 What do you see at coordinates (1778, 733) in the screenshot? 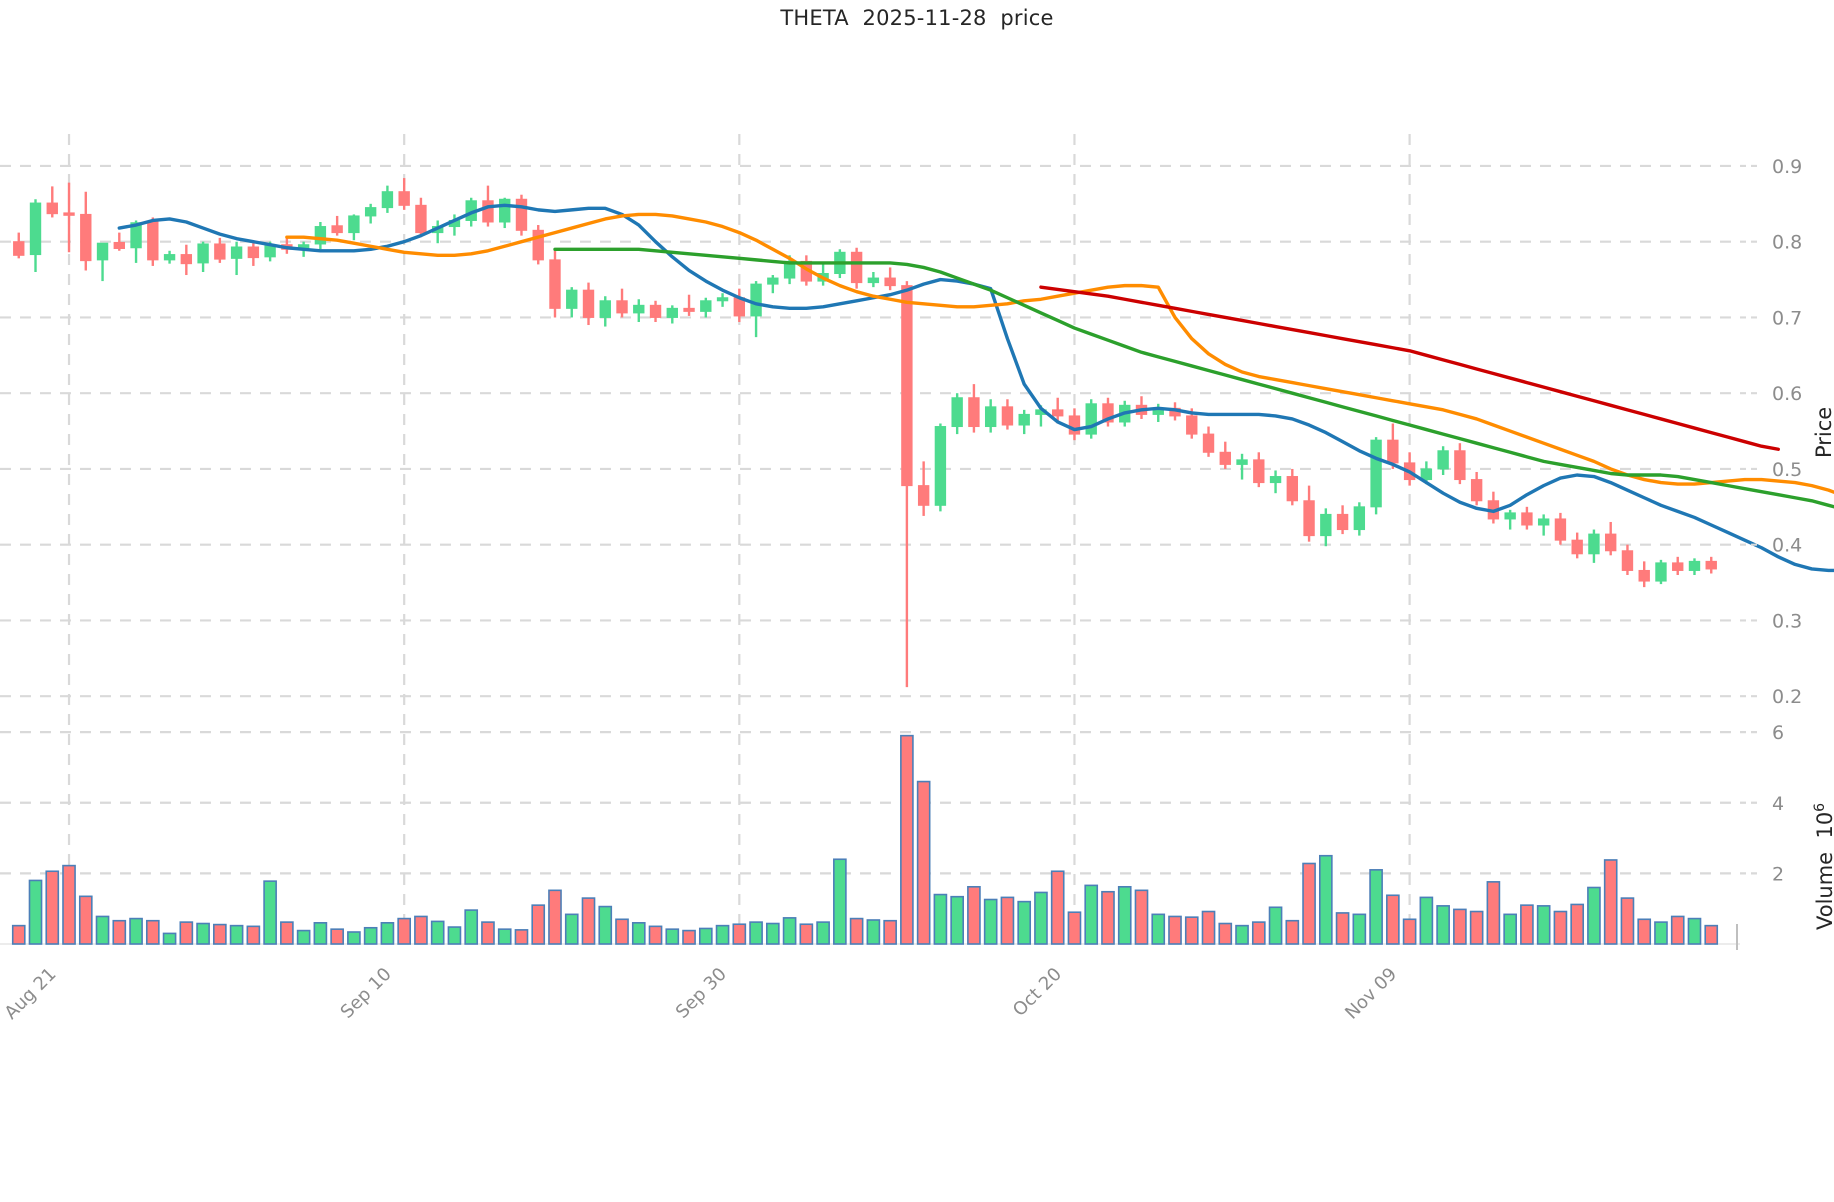
I see `svg-text: 6` at bounding box center [1778, 733].